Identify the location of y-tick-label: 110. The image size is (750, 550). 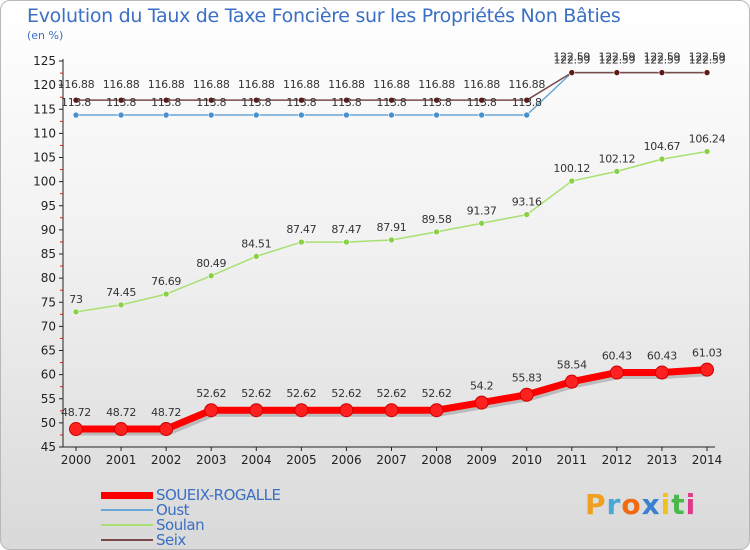
(44, 133).